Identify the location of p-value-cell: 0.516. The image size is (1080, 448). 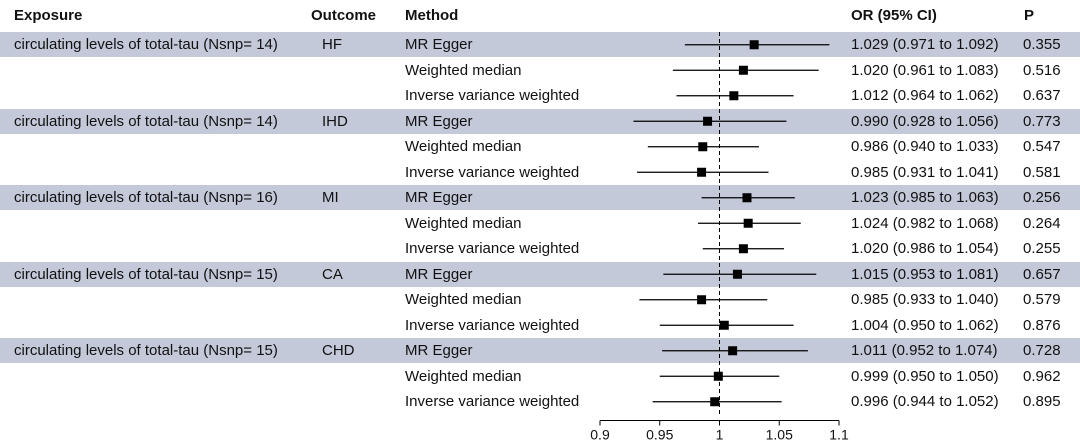
(1042, 70).